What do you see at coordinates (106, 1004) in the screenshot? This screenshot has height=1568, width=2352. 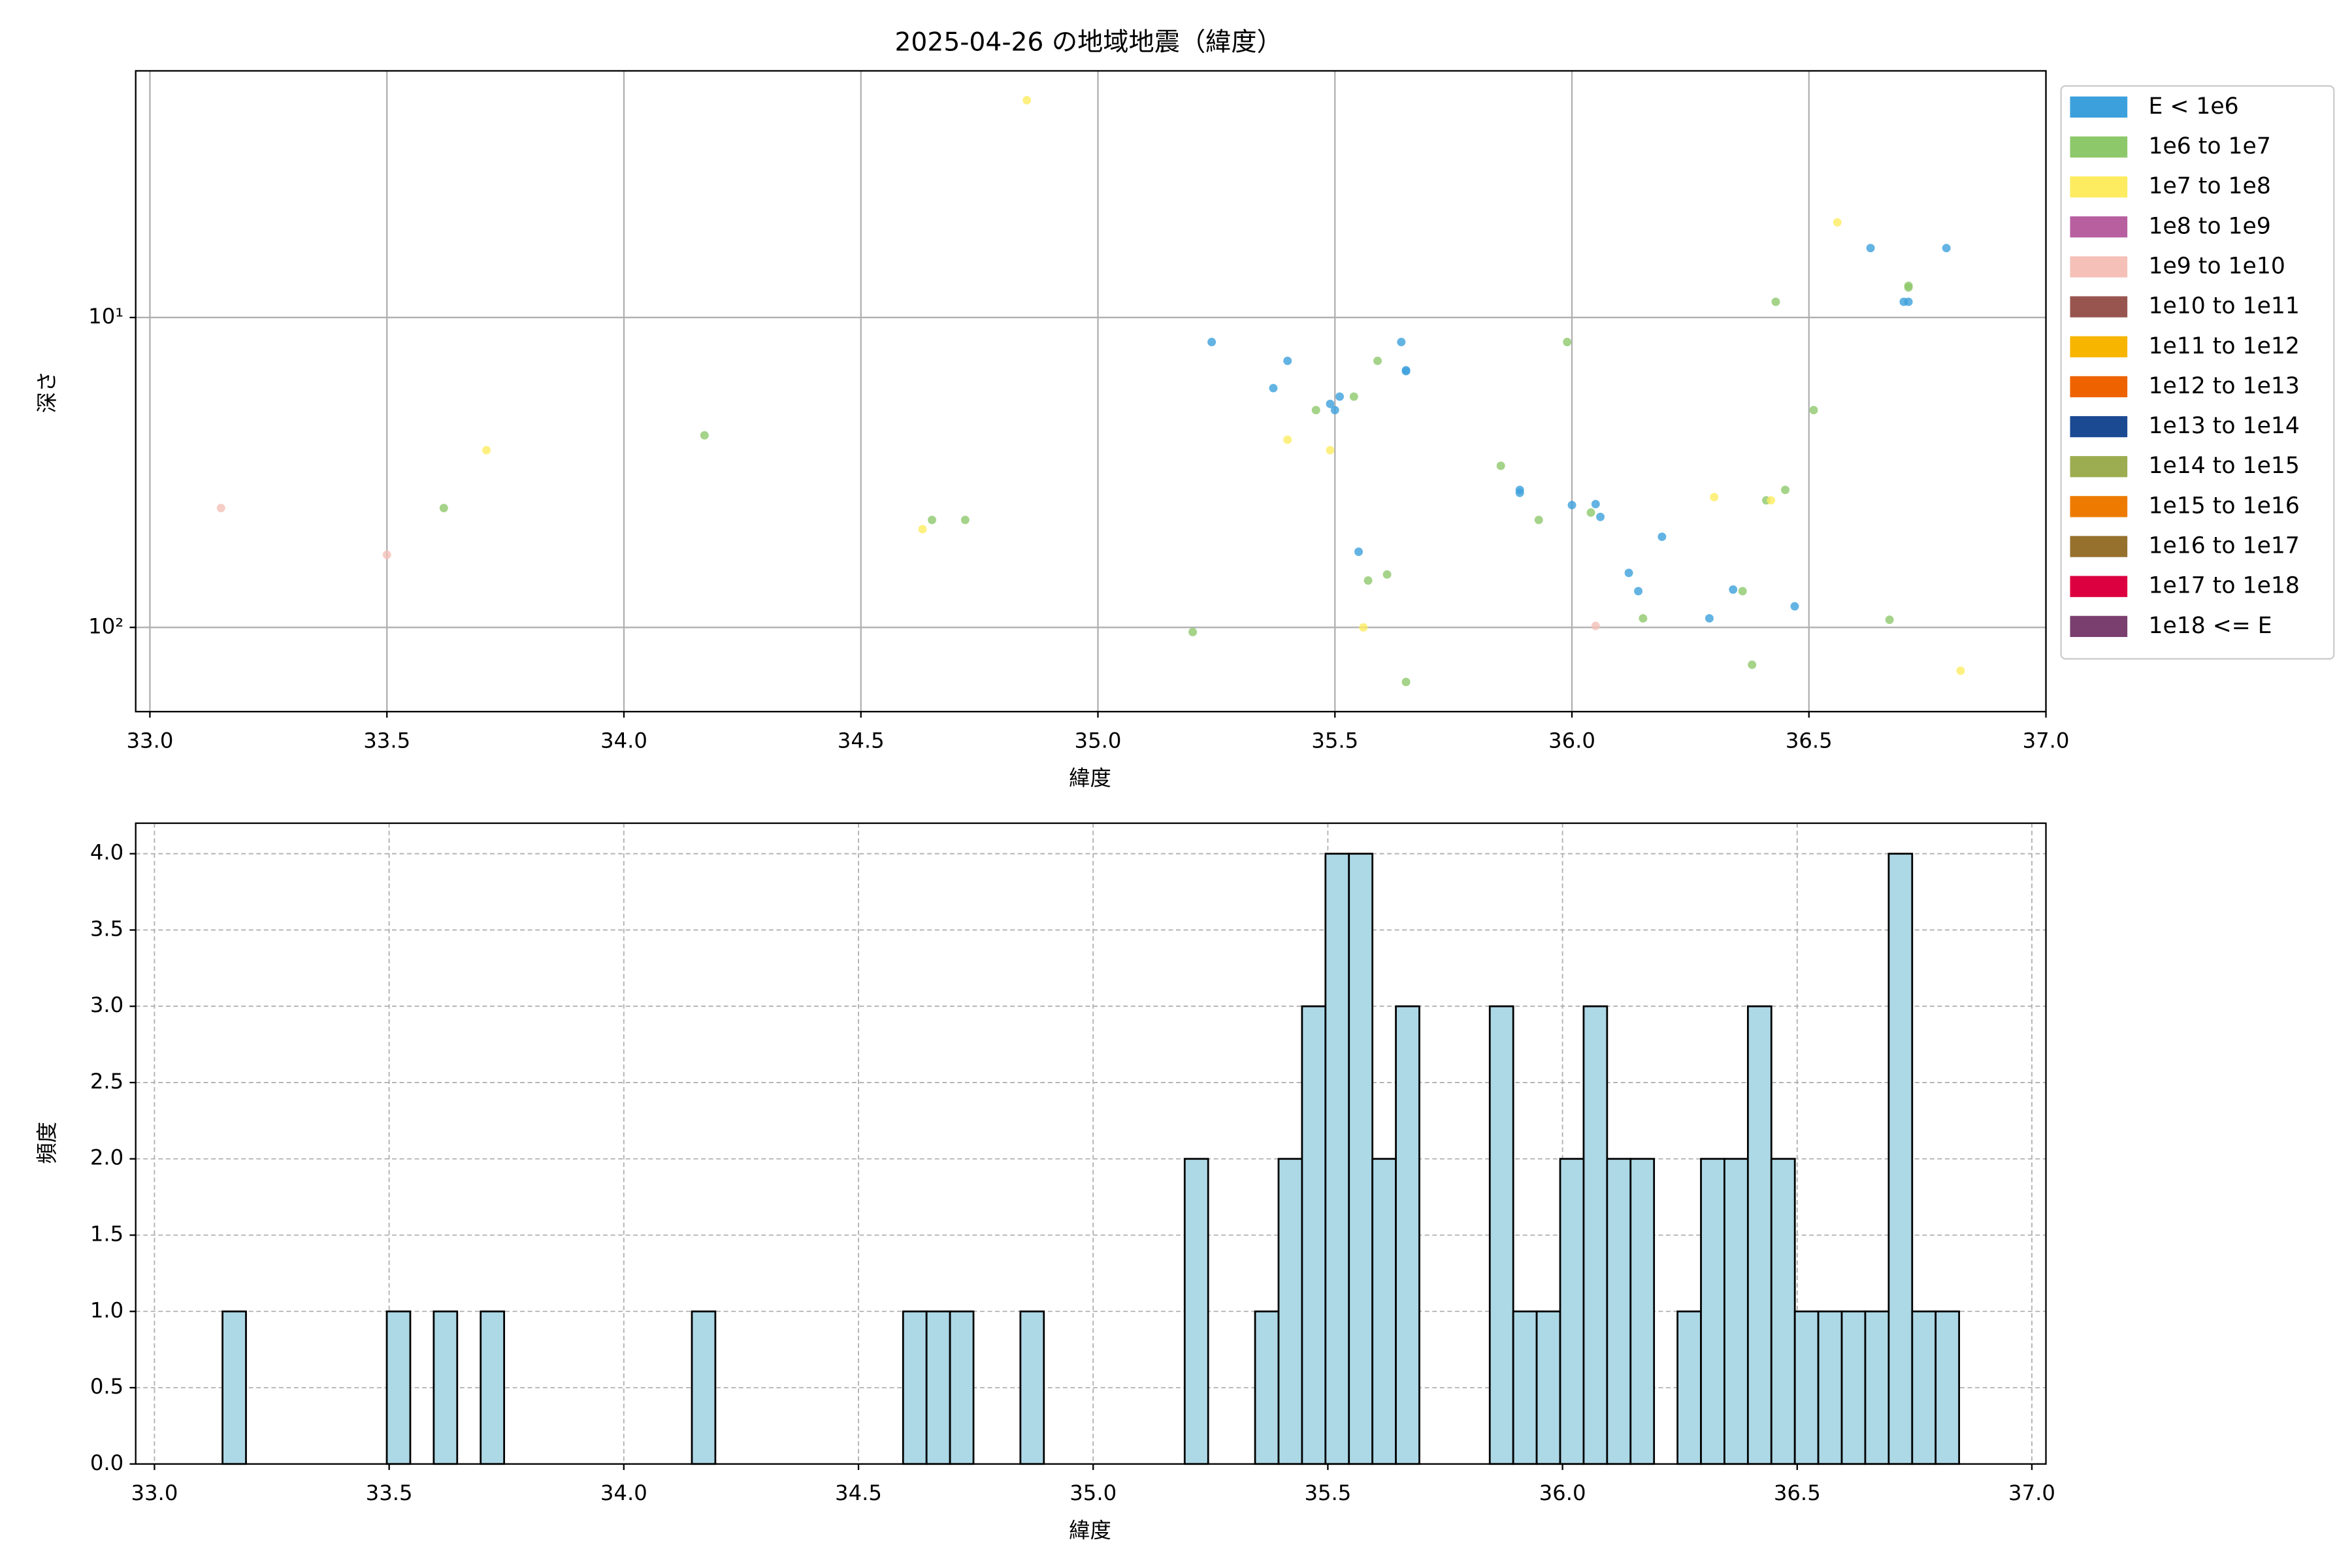 I see `y-tick-label: 3.0` at bounding box center [106, 1004].